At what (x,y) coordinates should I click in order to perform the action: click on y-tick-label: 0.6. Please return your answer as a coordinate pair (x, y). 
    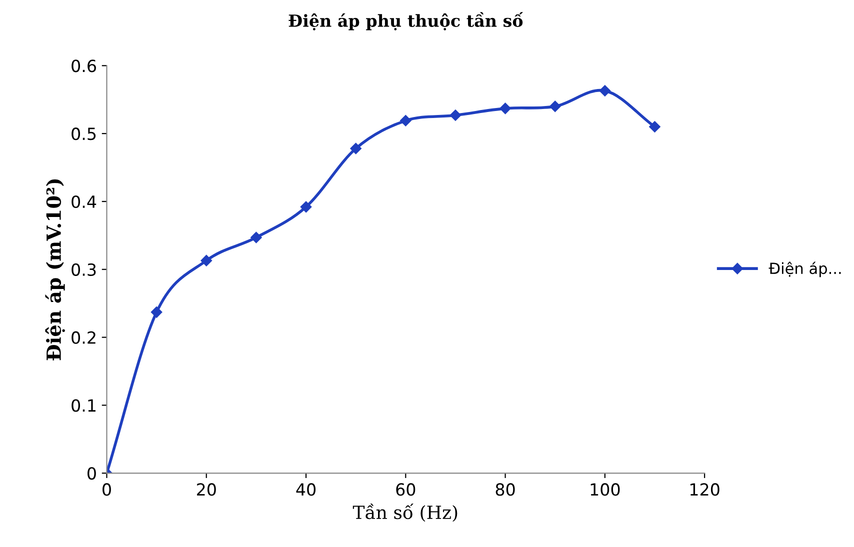
    Looking at the image, I should click on (84, 66).